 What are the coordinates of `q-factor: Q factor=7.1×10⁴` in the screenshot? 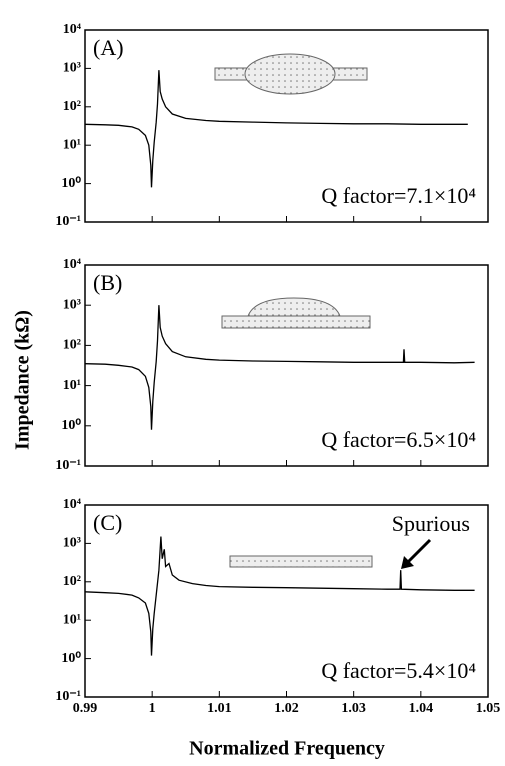 It's located at (398, 195).